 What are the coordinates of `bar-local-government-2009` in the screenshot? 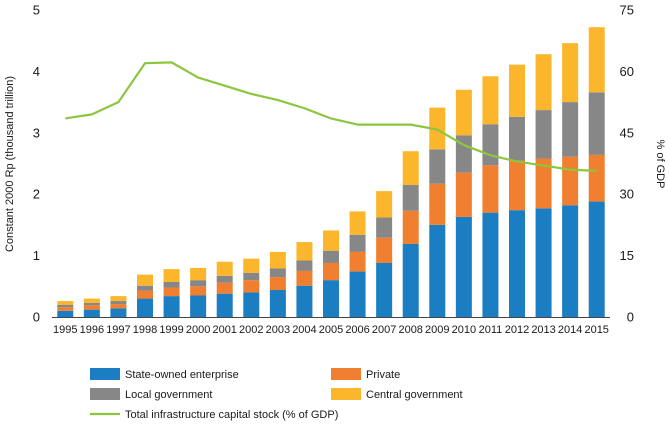 It's located at (437, 166).